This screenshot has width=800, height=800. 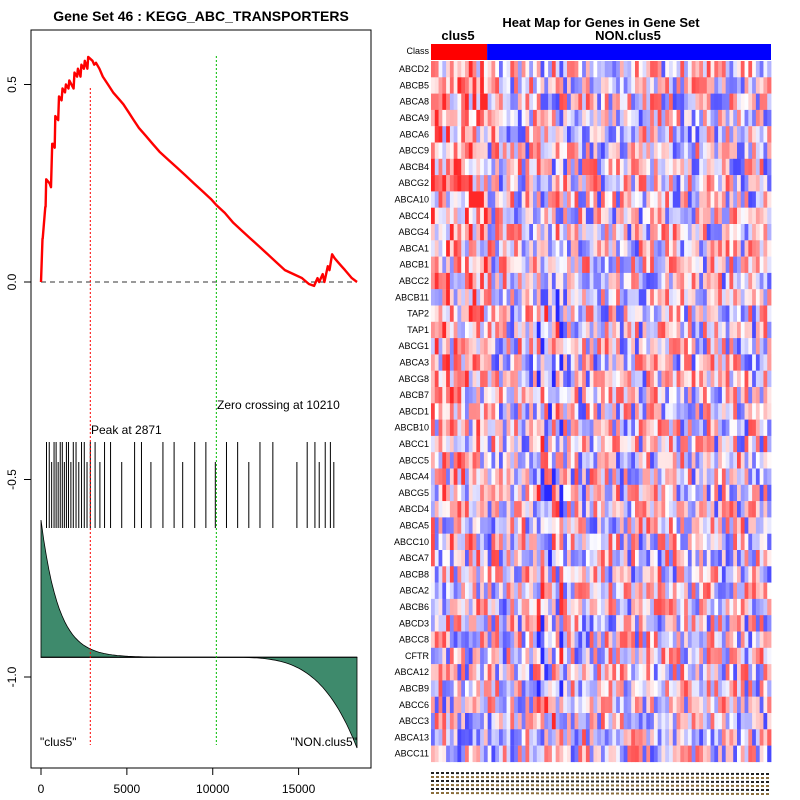 What do you see at coordinates (414, 248) in the screenshot?
I see `gene-label: ABCA1` at bounding box center [414, 248].